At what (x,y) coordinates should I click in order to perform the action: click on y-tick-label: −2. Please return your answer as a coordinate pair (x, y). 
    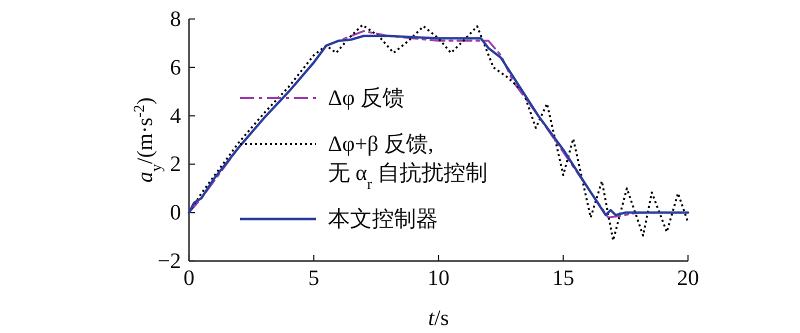
    Looking at the image, I should click on (169, 260).